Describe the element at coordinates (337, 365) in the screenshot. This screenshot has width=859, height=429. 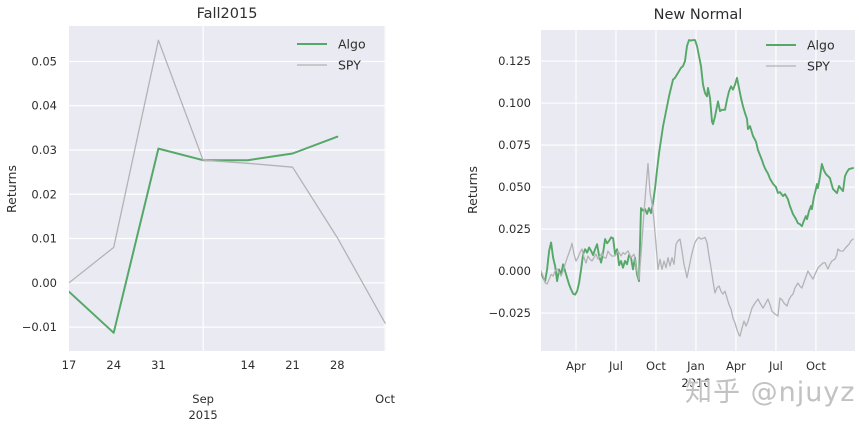
I see `x-tick-label: 28` at that location.